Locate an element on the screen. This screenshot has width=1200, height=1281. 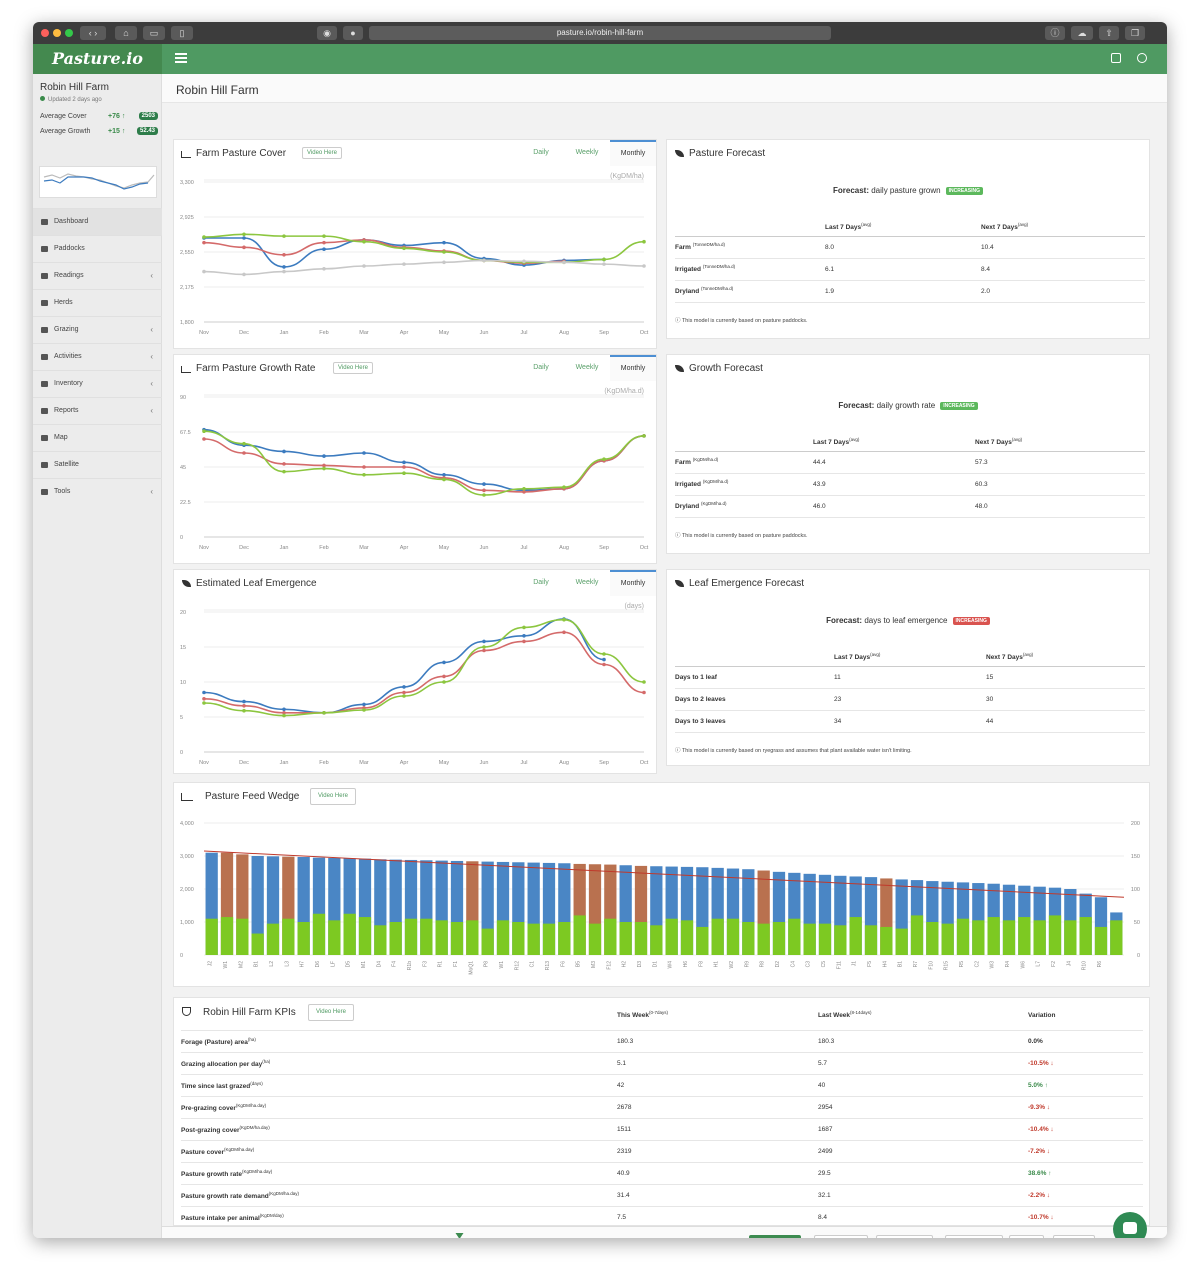
sidebar-item-reports: Reports ‹ is located at coordinates (97, 410).